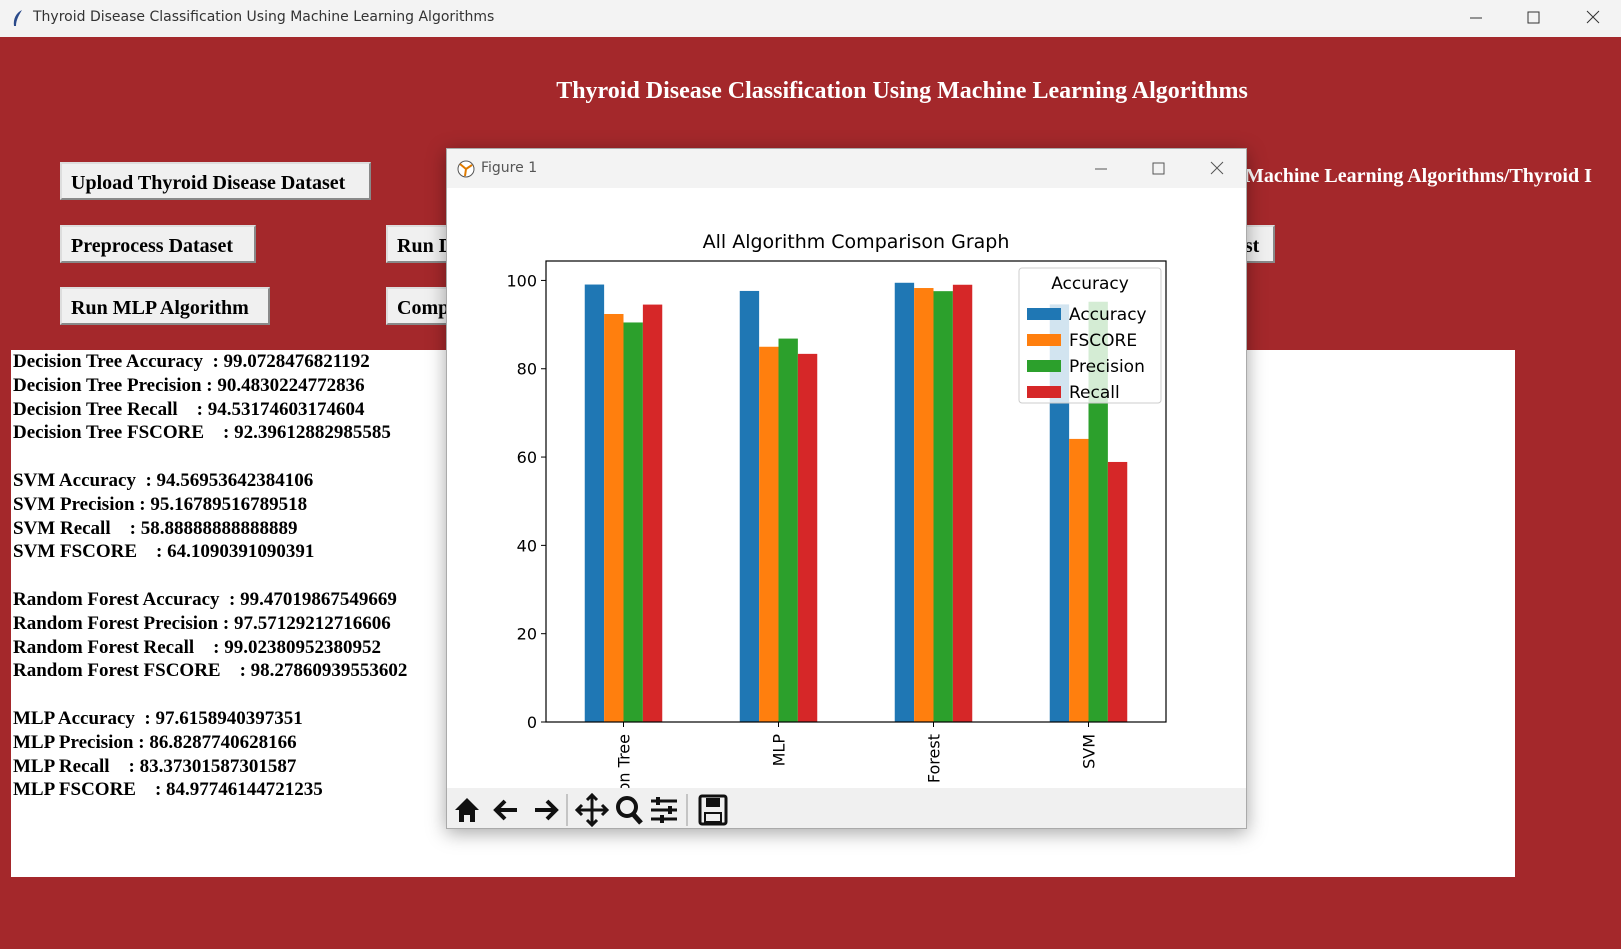 The width and height of the screenshot is (1621, 949). What do you see at coordinates (163, 480) in the screenshot?
I see `result-line: SVM Accuracy : 94.56953642384106` at bounding box center [163, 480].